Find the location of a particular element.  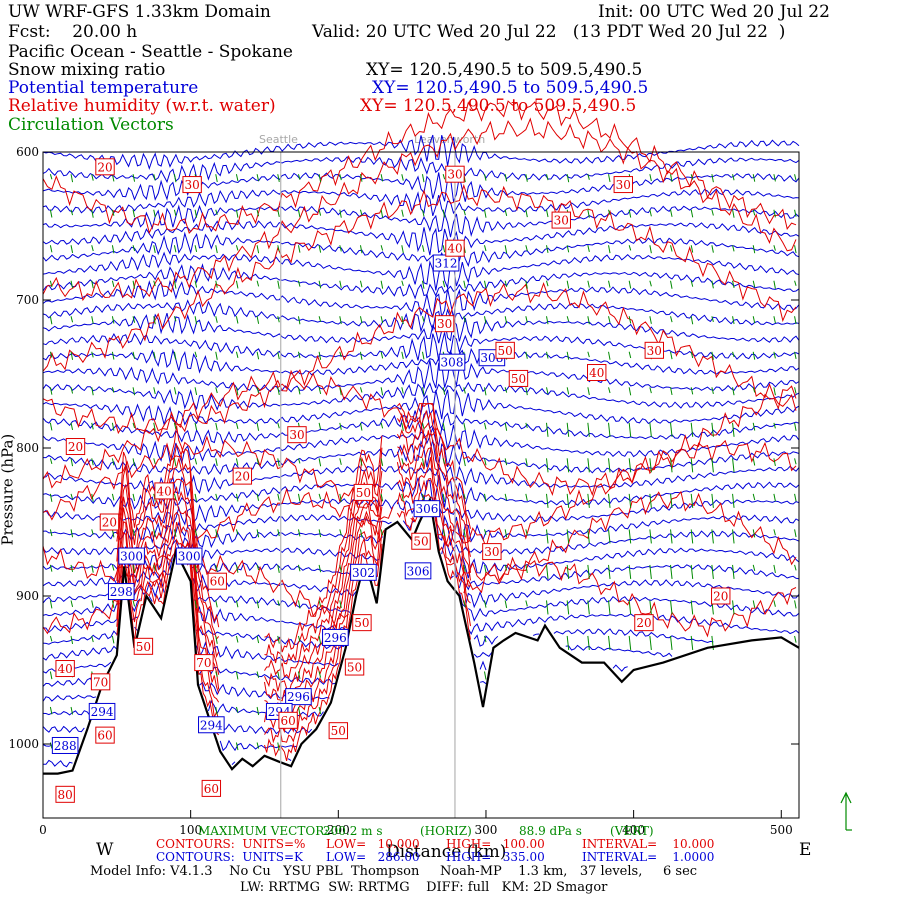

field-theta-xy: XY= 120.5,490.5 to 509.5,490.5 is located at coordinates (510, 88).